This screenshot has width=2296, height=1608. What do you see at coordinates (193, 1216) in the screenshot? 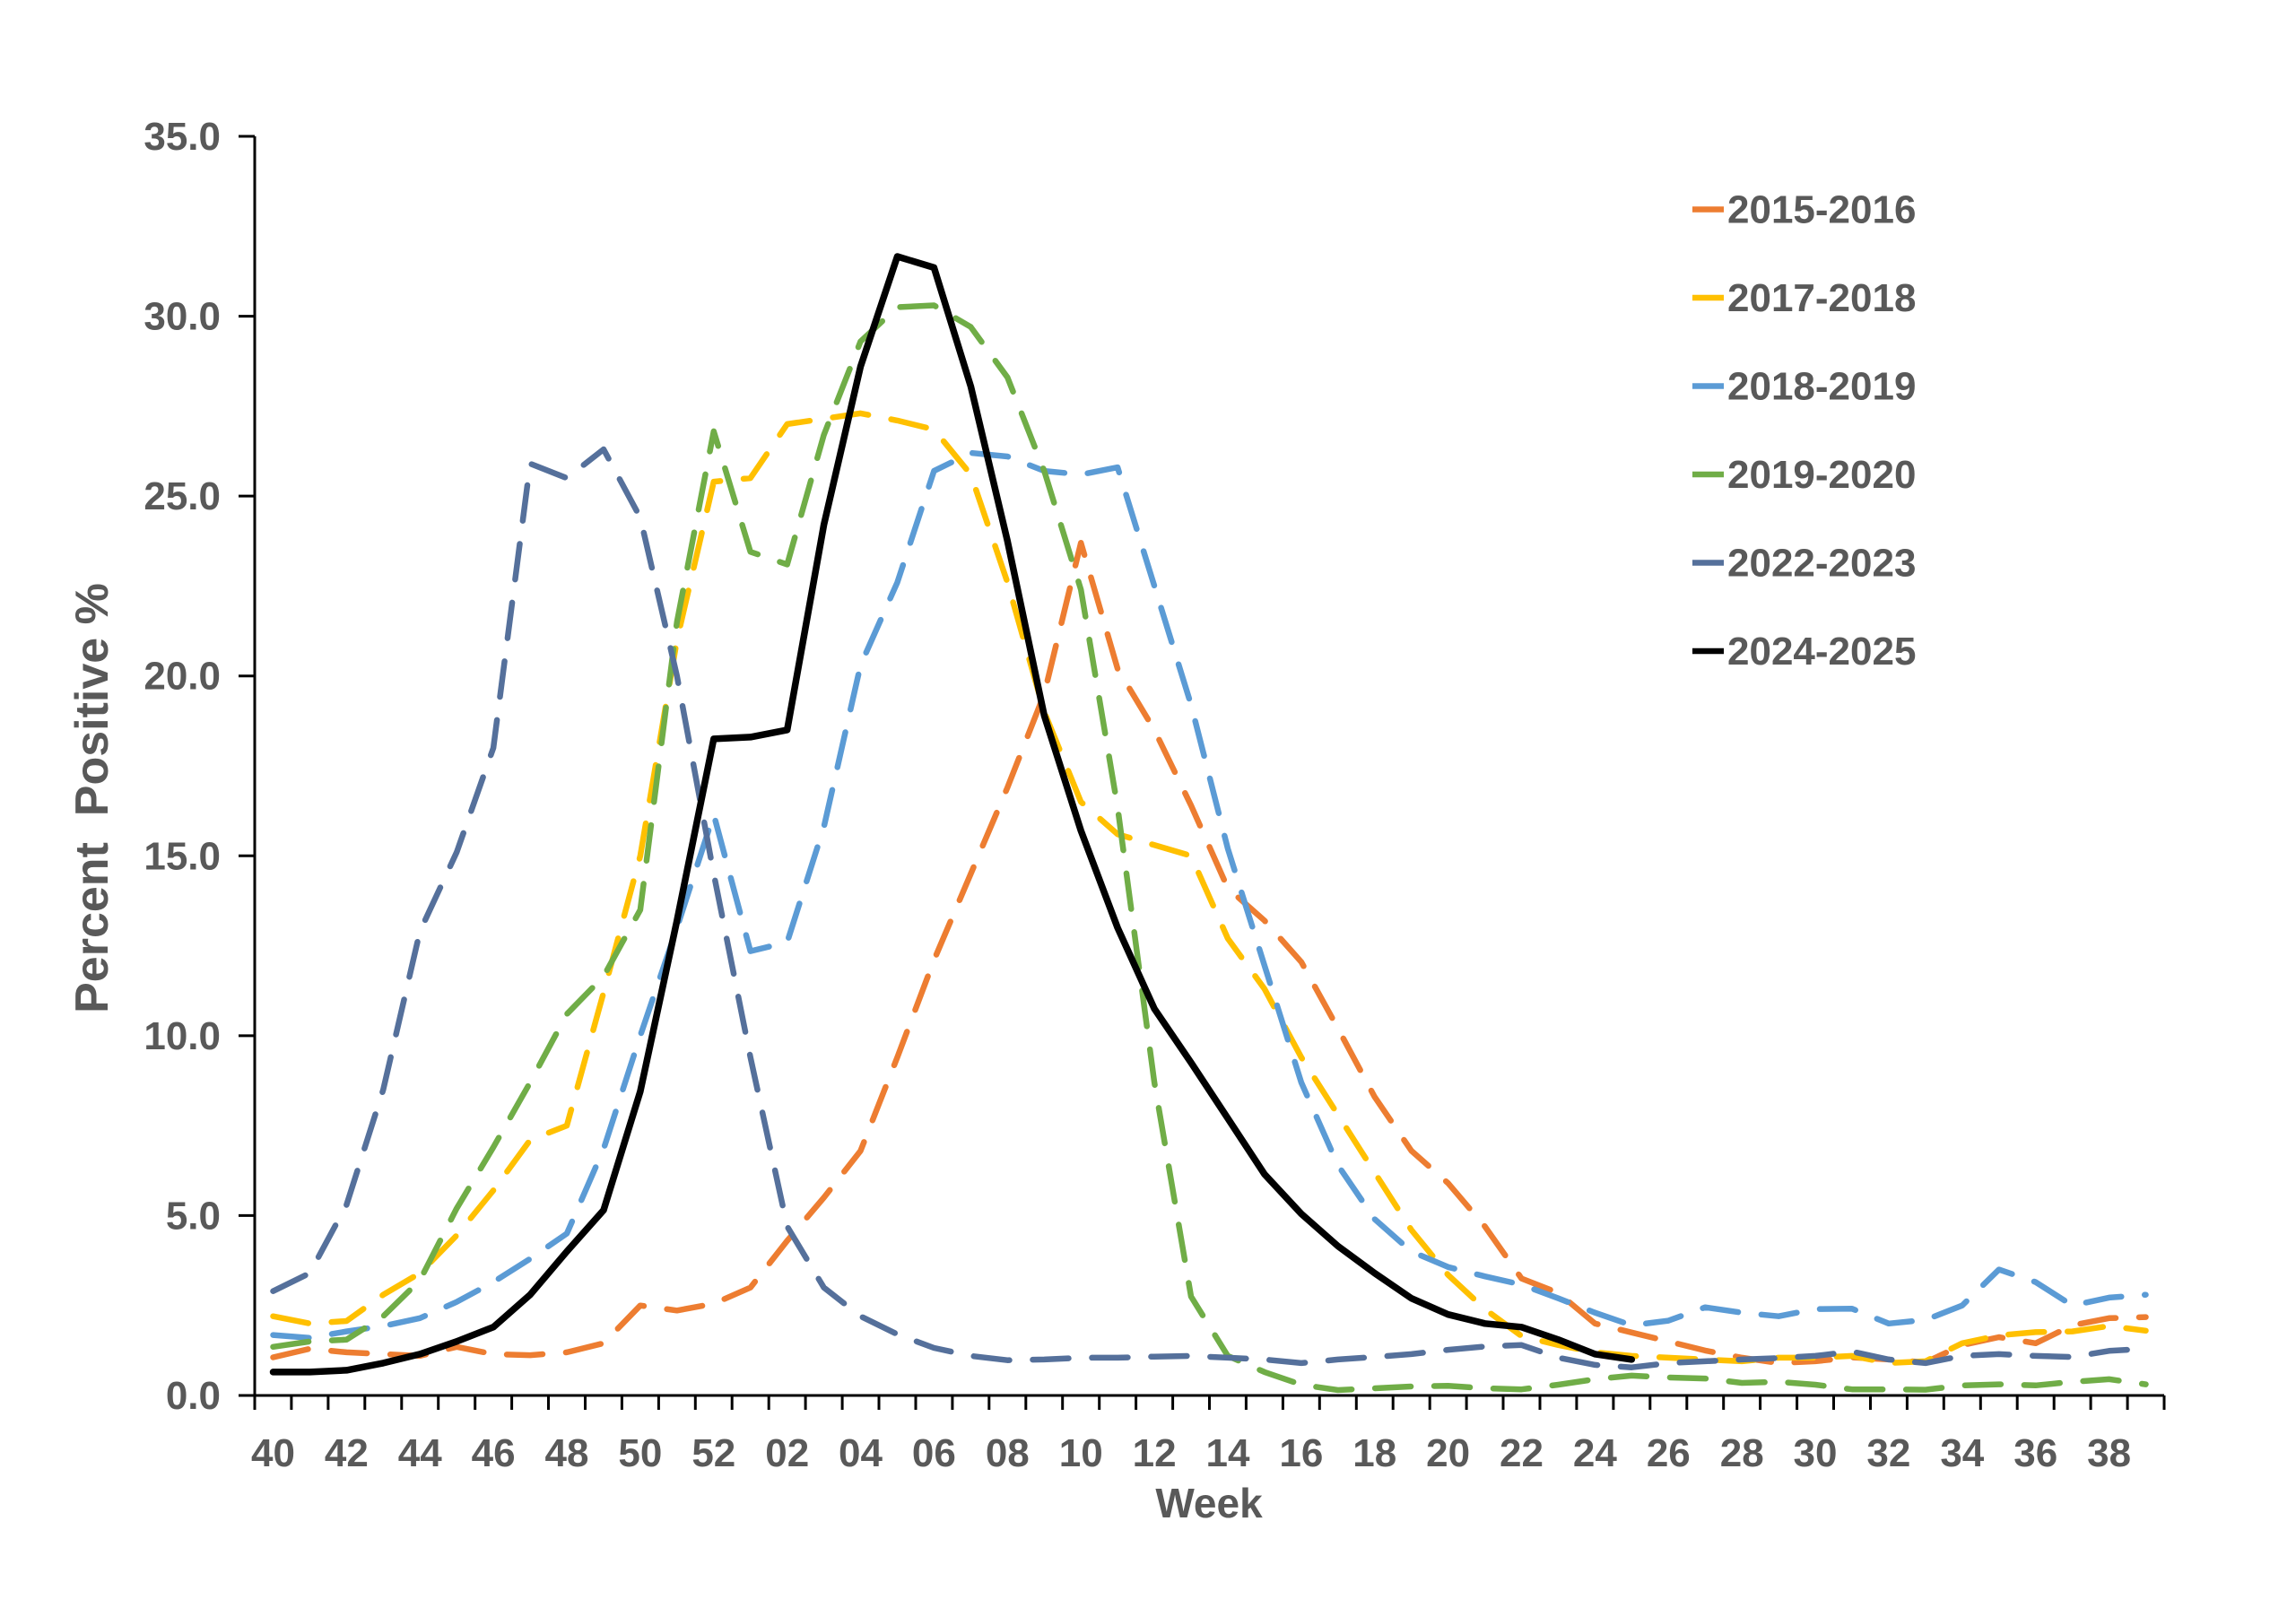
I see `svg-text: 5.0` at bounding box center [193, 1216].